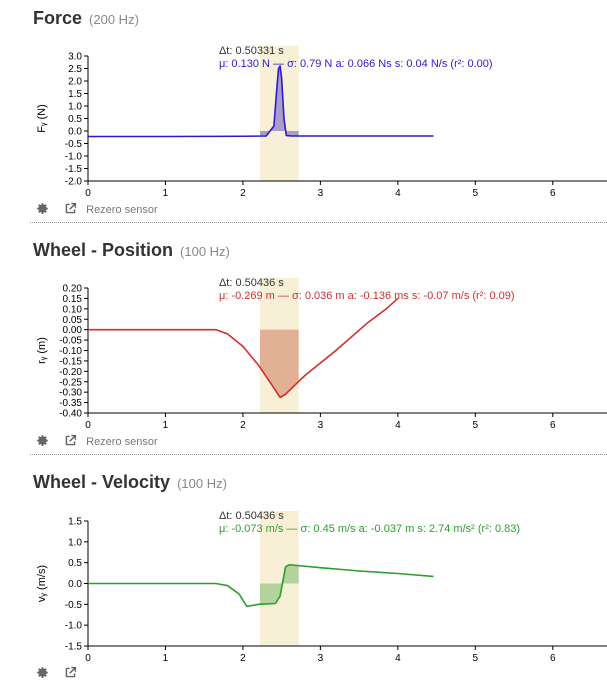 The width and height of the screenshot is (607, 682). Describe the element at coordinates (441, 296) in the screenshot. I see `stat-part: s: -0.07 m/s` at that location.